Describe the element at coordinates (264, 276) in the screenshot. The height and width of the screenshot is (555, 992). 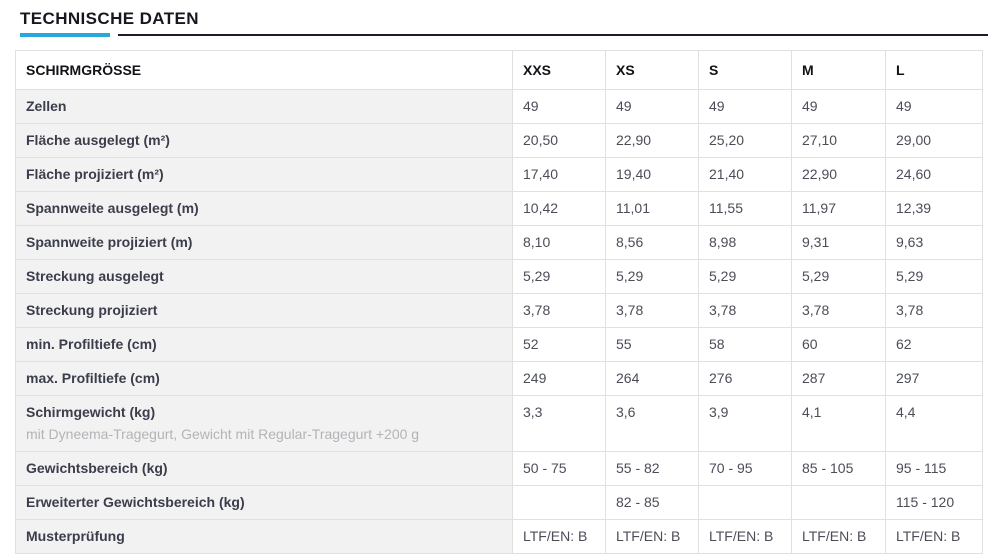
I see `row-label-cell: Streckung ausgelegt` at that location.